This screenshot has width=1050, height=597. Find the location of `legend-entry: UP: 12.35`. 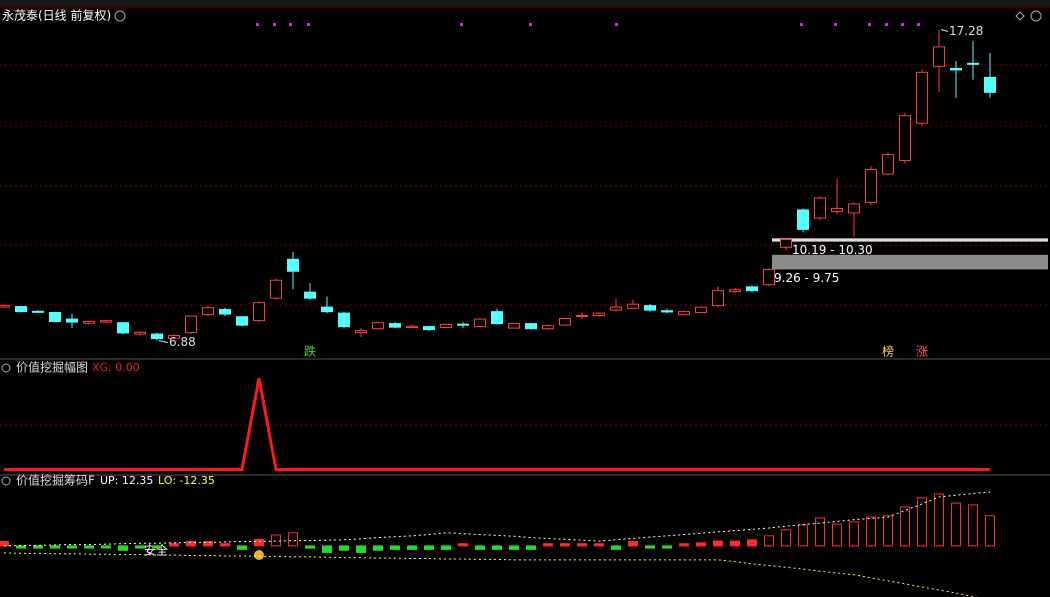

legend-entry: UP: 12.35 is located at coordinates (126, 480).